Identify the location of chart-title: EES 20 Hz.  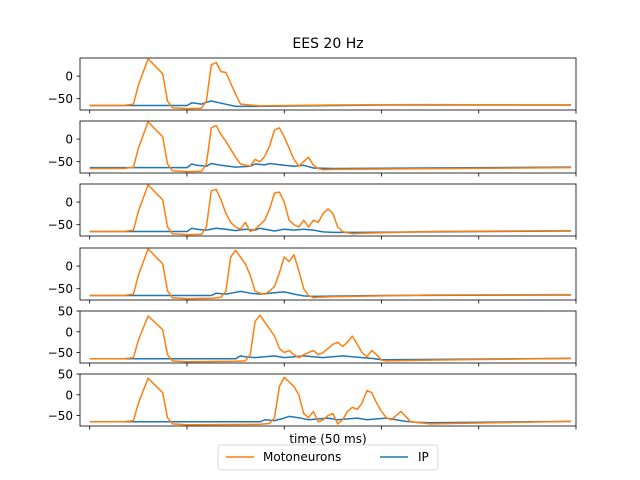
(327, 44).